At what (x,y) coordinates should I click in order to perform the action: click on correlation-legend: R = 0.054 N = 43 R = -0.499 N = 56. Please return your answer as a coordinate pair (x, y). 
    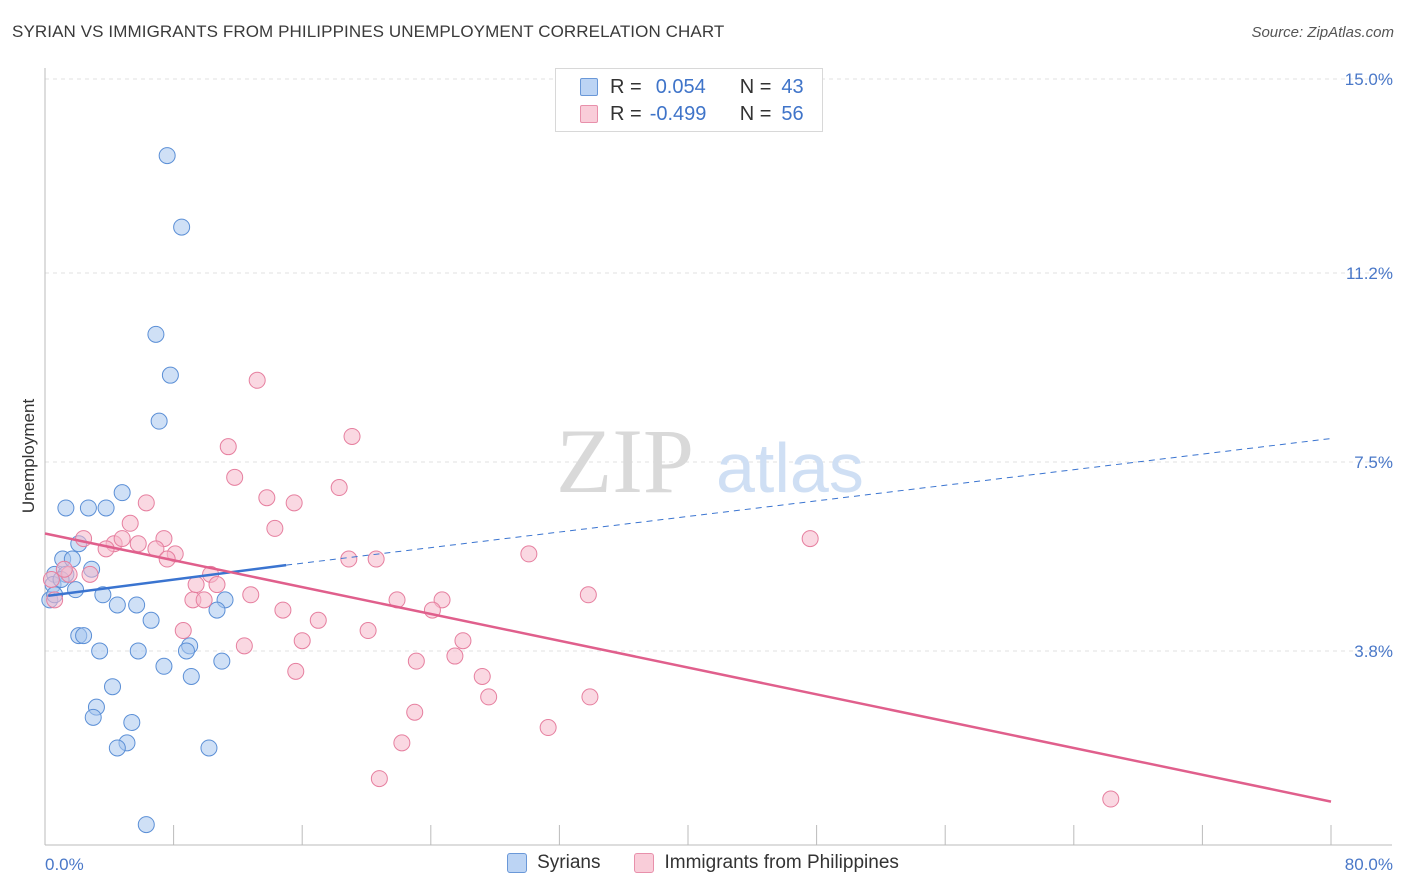
    Looking at the image, I should click on (689, 100).